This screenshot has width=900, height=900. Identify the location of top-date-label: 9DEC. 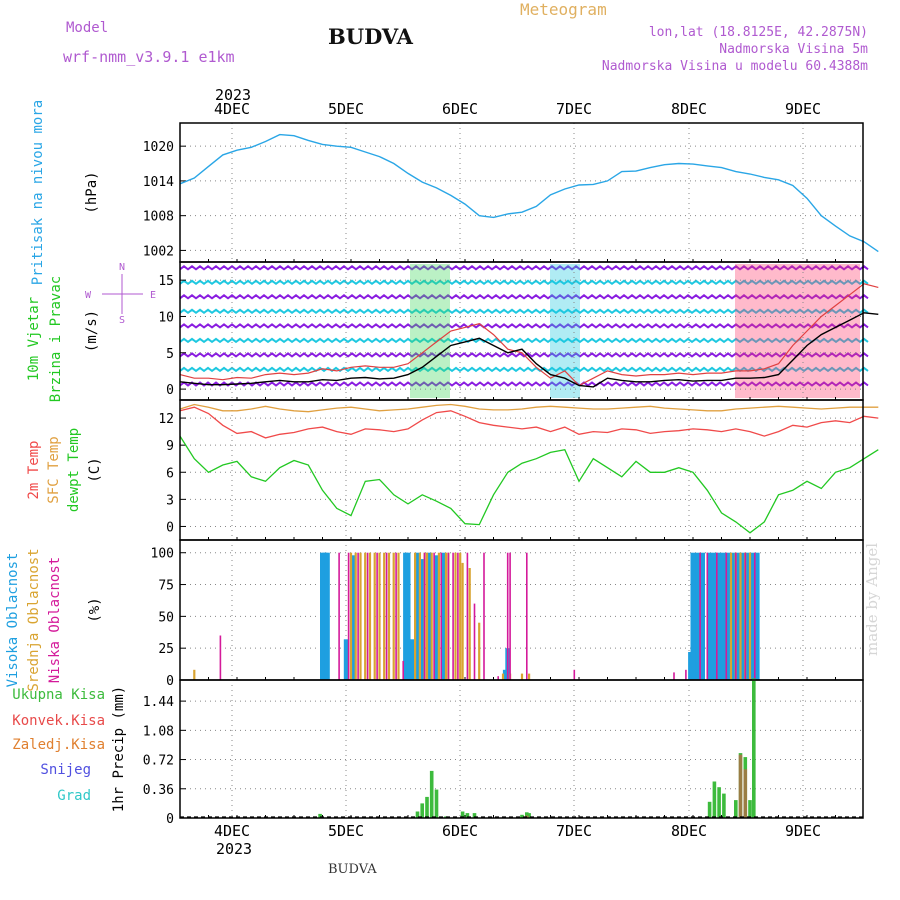
(803, 109).